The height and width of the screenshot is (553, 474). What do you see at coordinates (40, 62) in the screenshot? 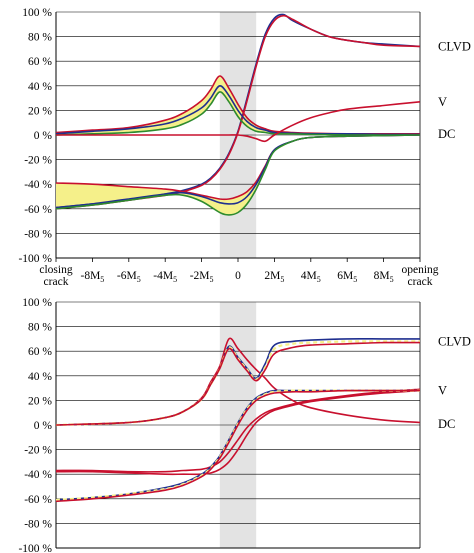
I see `top-y-tick-label: 60 %` at bounding box center [40, 62].